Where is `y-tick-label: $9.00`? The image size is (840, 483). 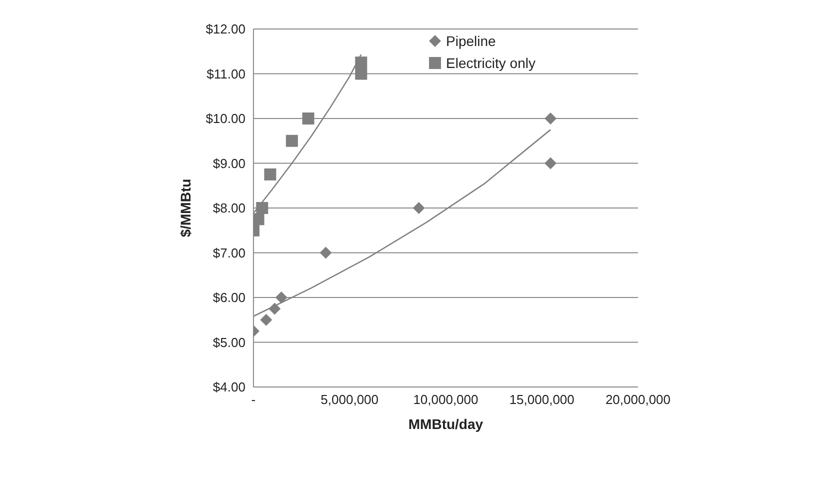
y-tick-label: $9.00 is located at coordinates (229, 163).